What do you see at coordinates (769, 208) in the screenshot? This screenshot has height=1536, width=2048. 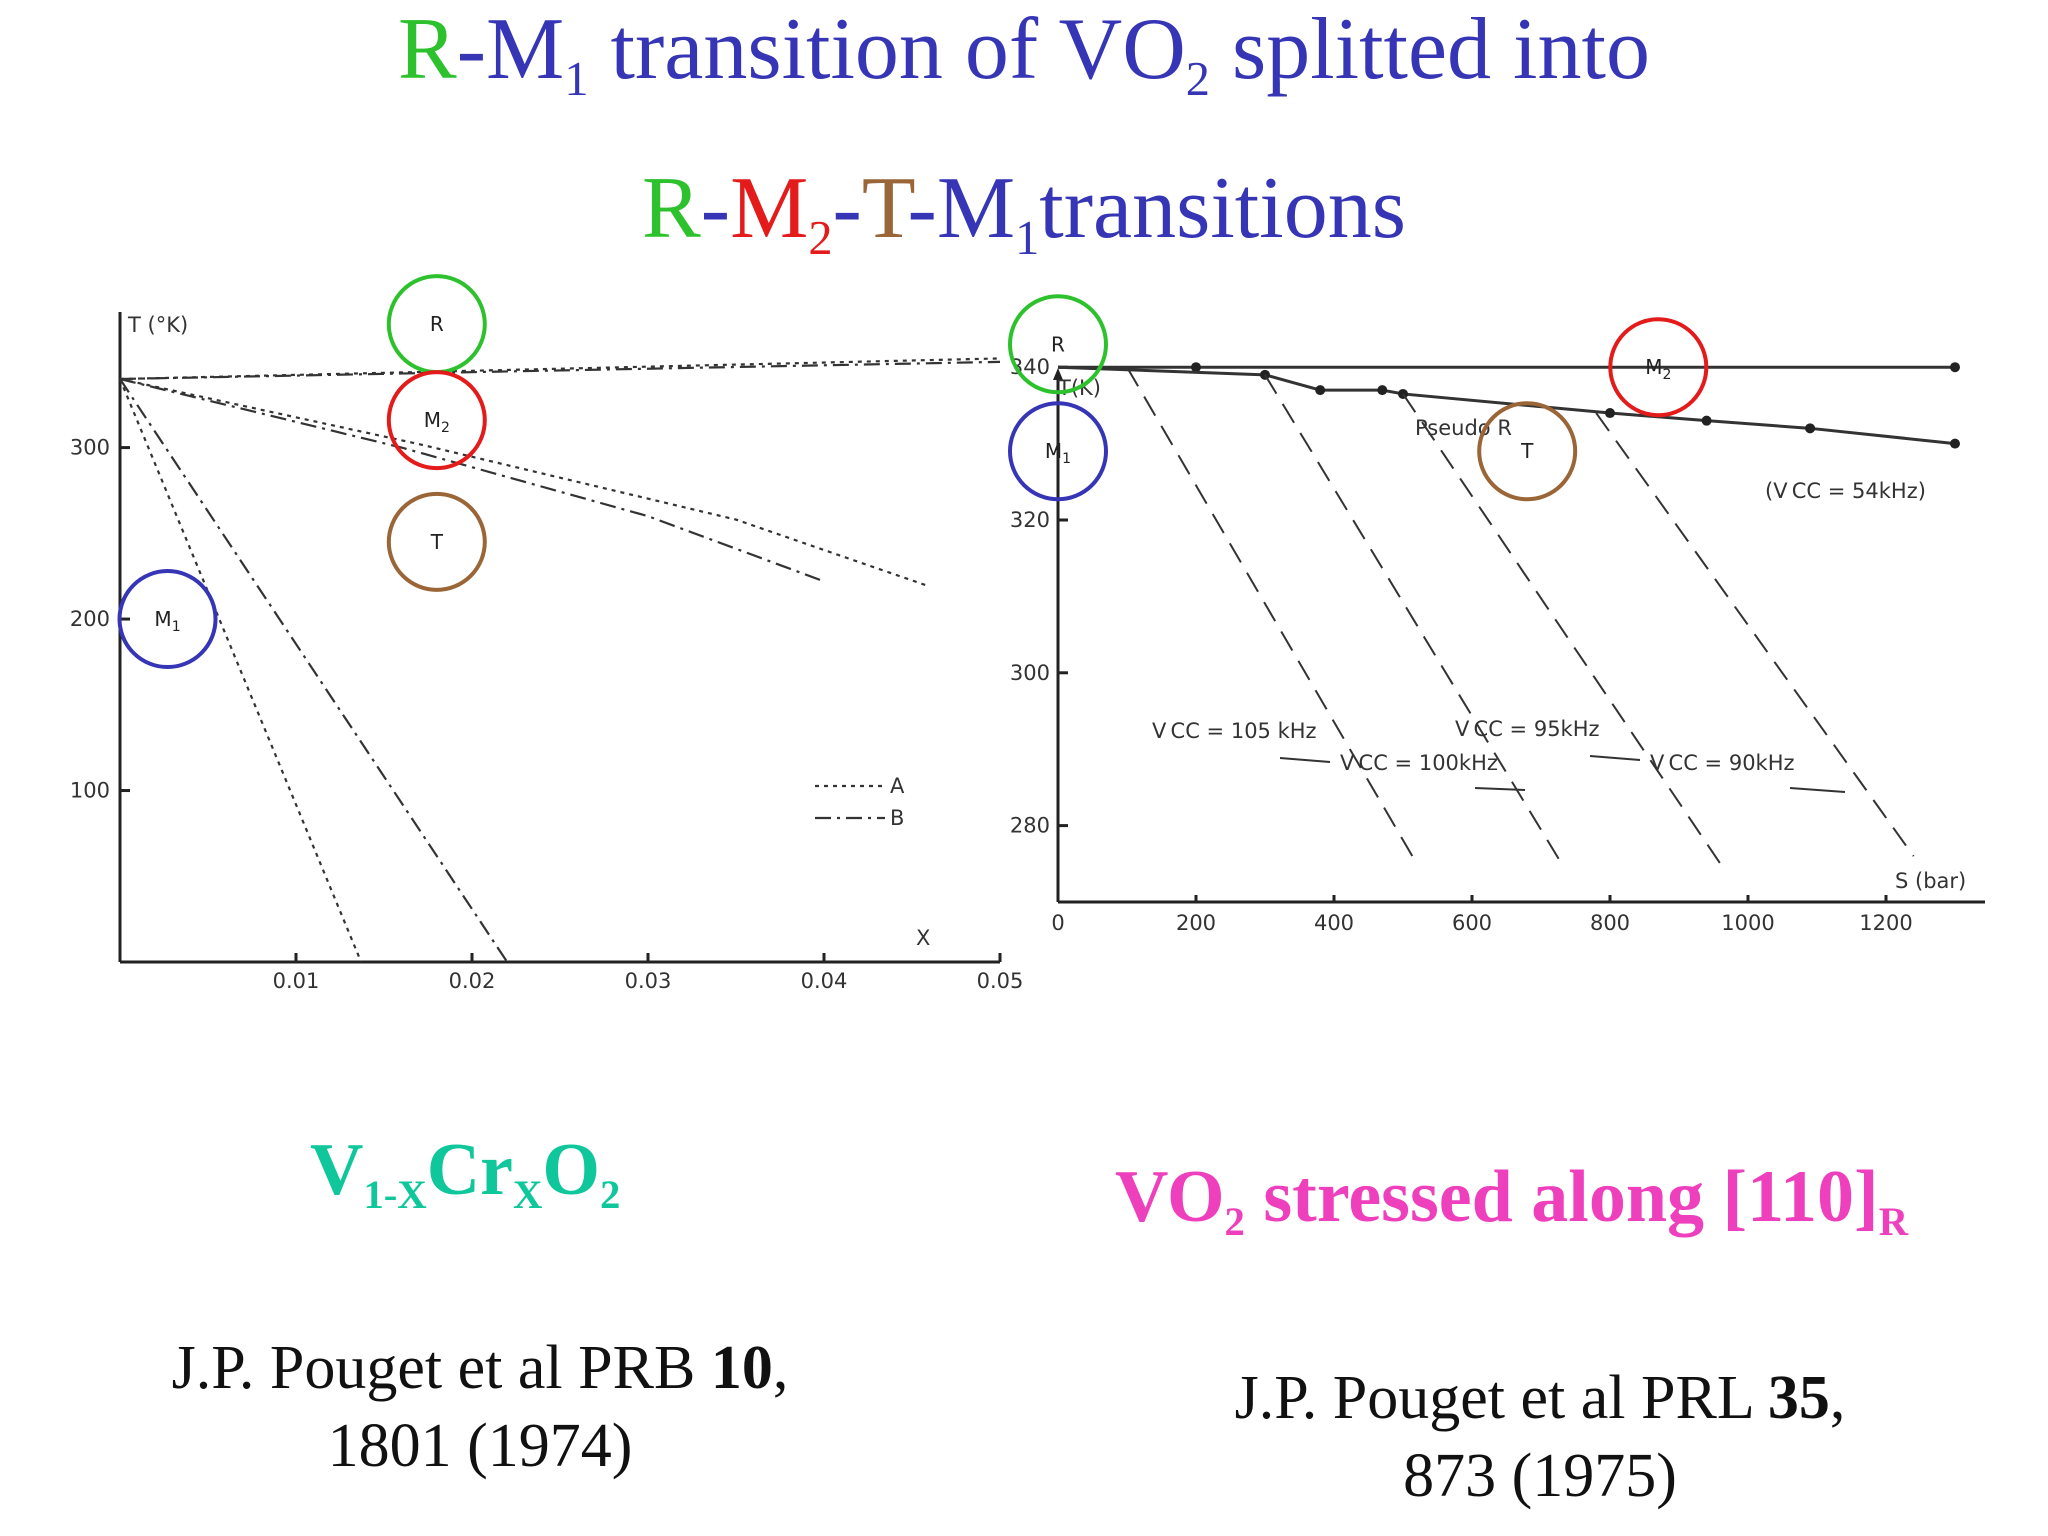 I see `title-line-2-part: M` at bounding box center [769, 208].